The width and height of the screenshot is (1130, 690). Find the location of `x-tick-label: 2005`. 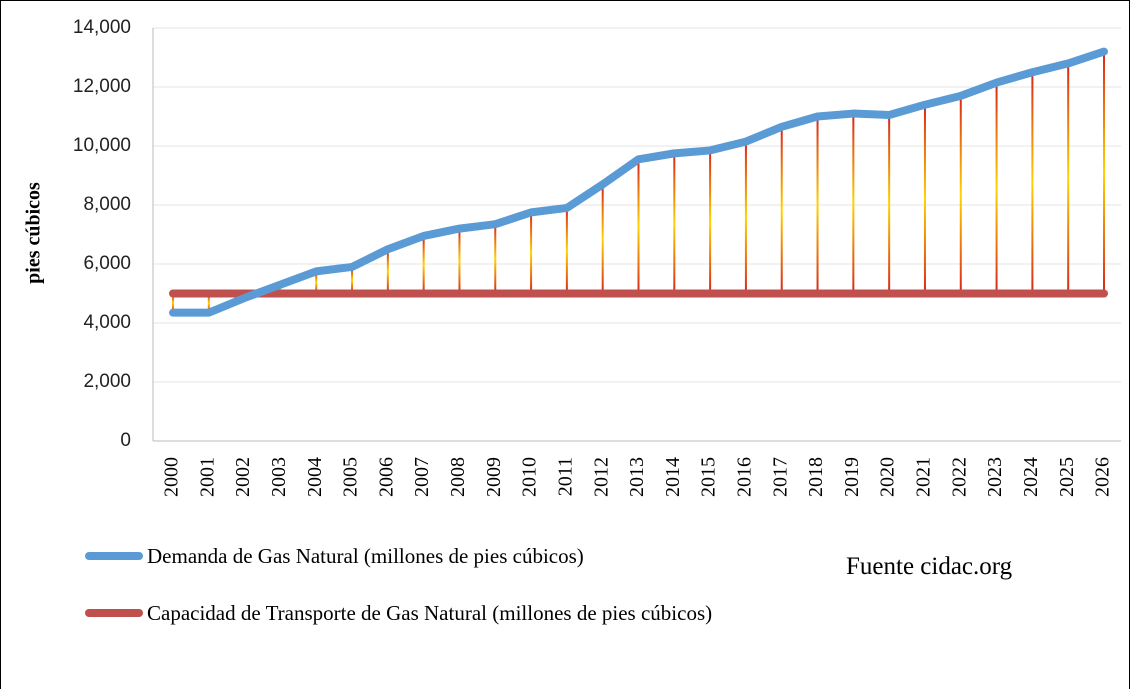

x-tick-label: 2005 is located at coordinates (351, 477).